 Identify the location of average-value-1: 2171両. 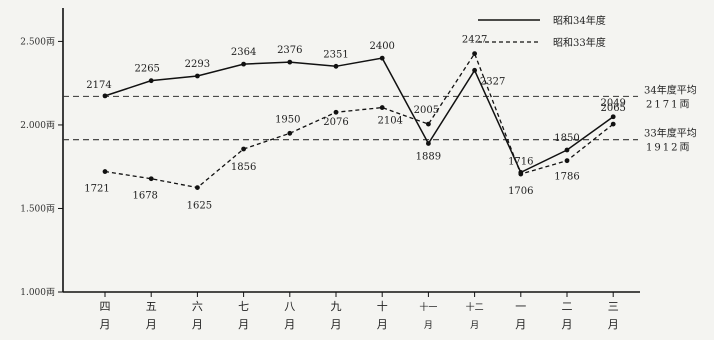
(668, 104).